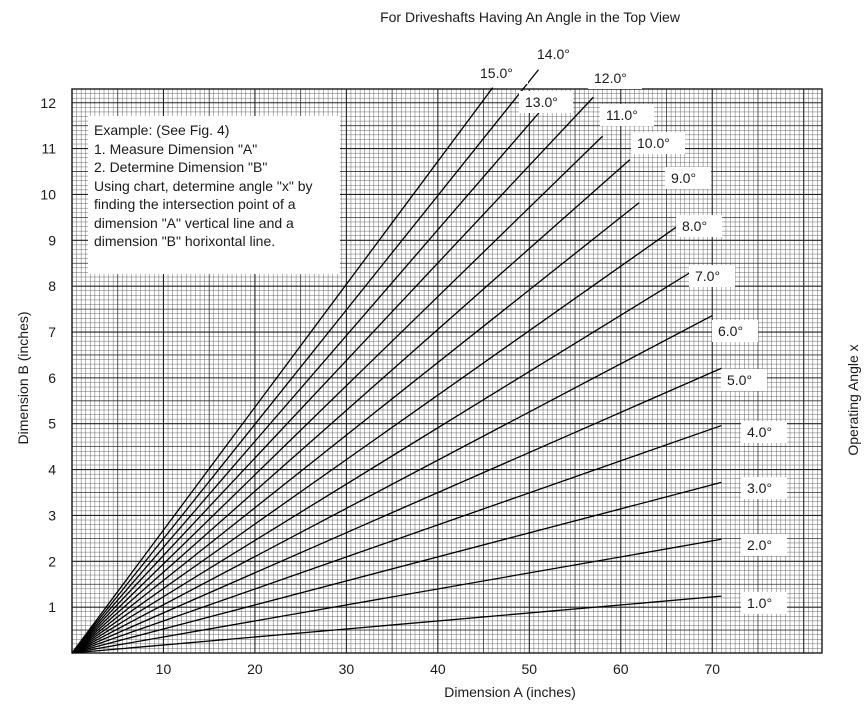  What do you see at coordinates (759, 545) in the screenshot?
I see `angle-label-2: 2.0°` at bounding box center [759, 545].